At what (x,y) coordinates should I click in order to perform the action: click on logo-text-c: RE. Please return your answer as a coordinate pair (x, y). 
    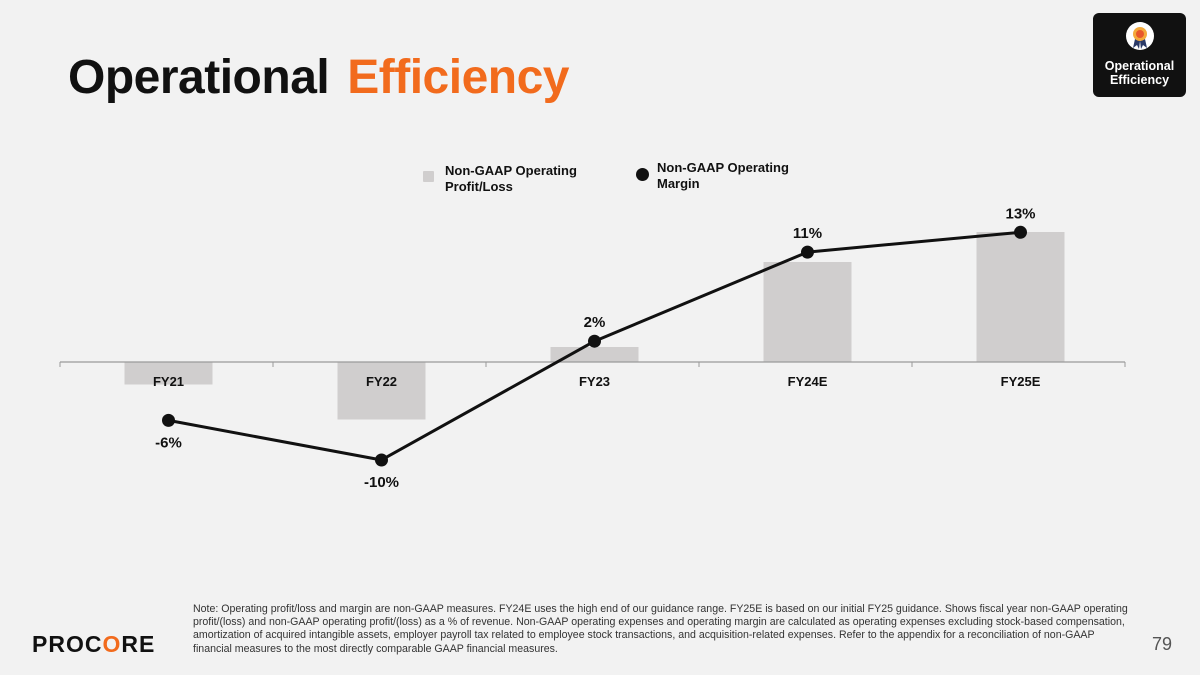
    Looking at the image, I should click on (138, 644).